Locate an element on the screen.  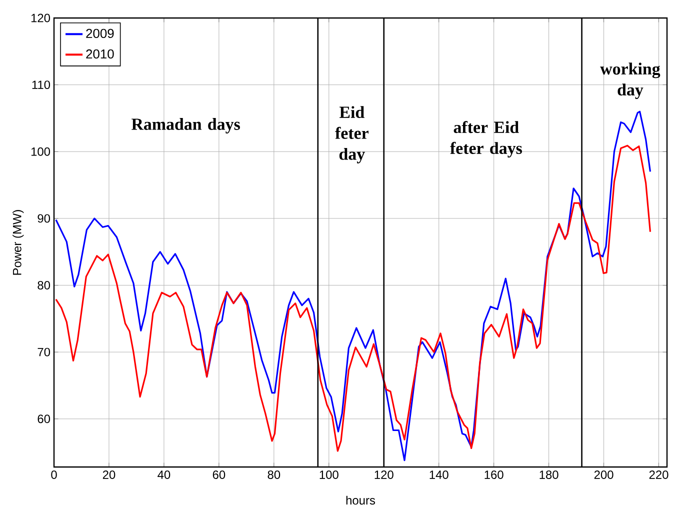
y-tick-label: 100 is located at coordinates (40, 151).